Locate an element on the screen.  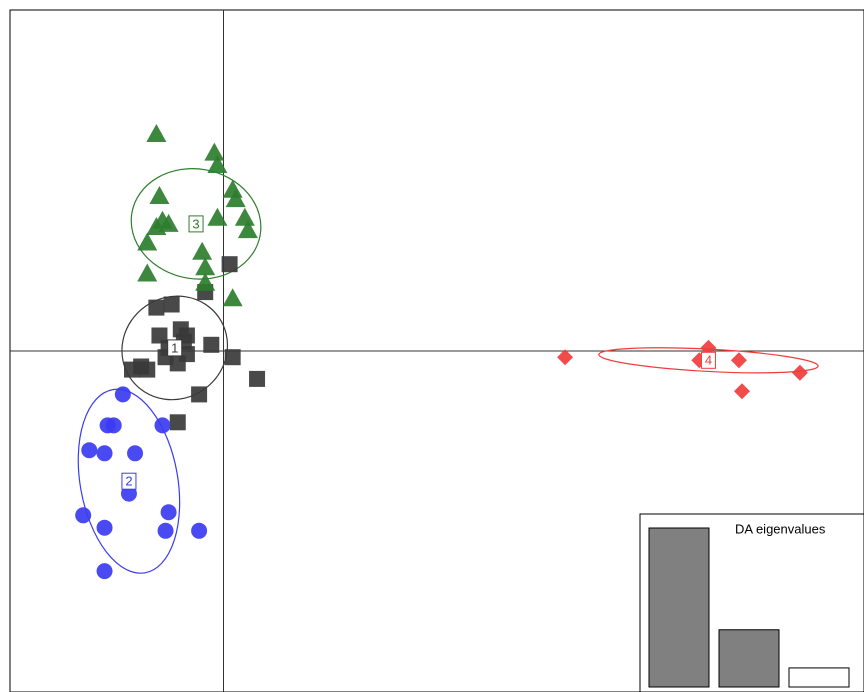
cluster-label-3: 3 is located at coordinates (195, 223).